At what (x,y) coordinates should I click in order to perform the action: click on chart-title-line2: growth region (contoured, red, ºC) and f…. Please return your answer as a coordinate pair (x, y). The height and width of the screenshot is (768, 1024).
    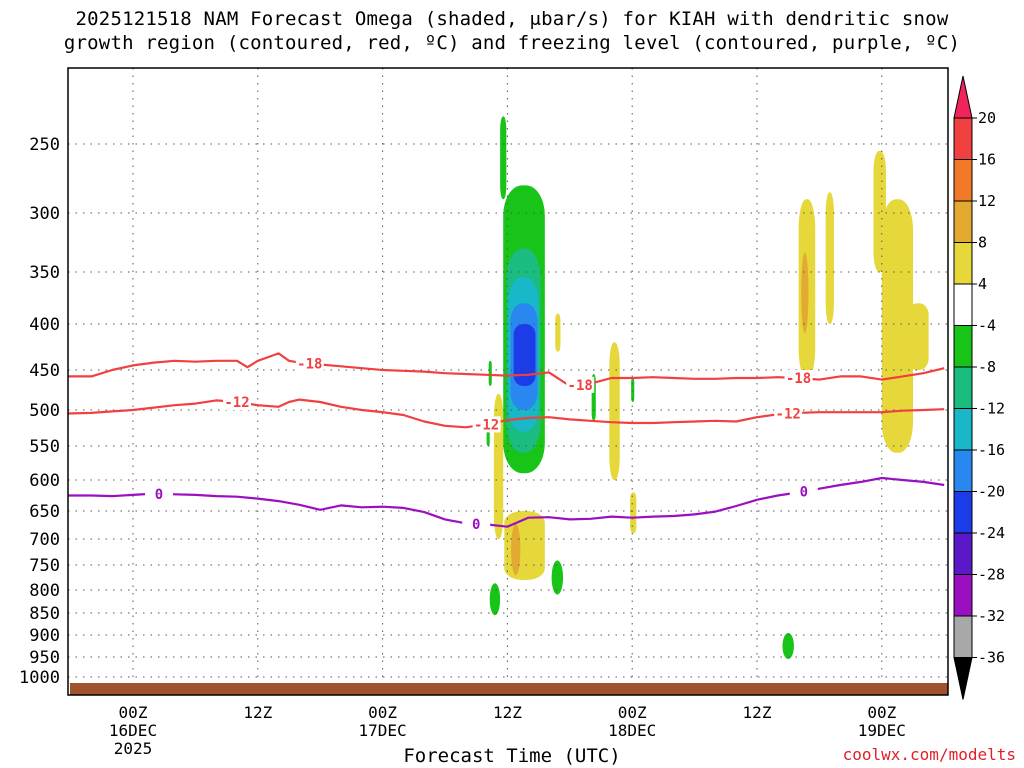
    Looking at the image, I should click on (512, 43).